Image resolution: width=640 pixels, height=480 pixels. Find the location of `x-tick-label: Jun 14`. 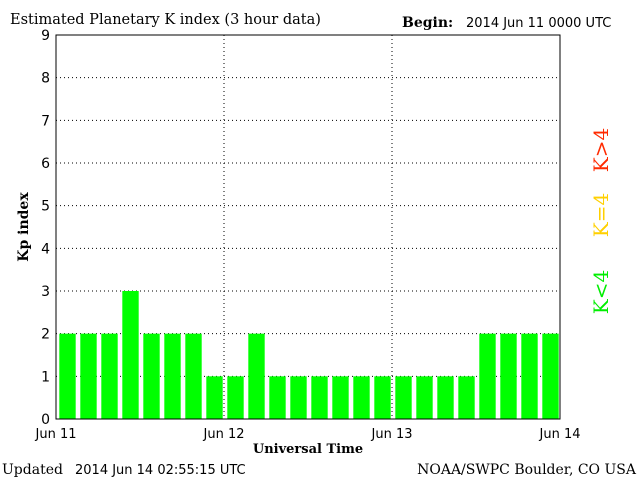

x-tick-label: Jun 14 is located at coordinates (560, 434).